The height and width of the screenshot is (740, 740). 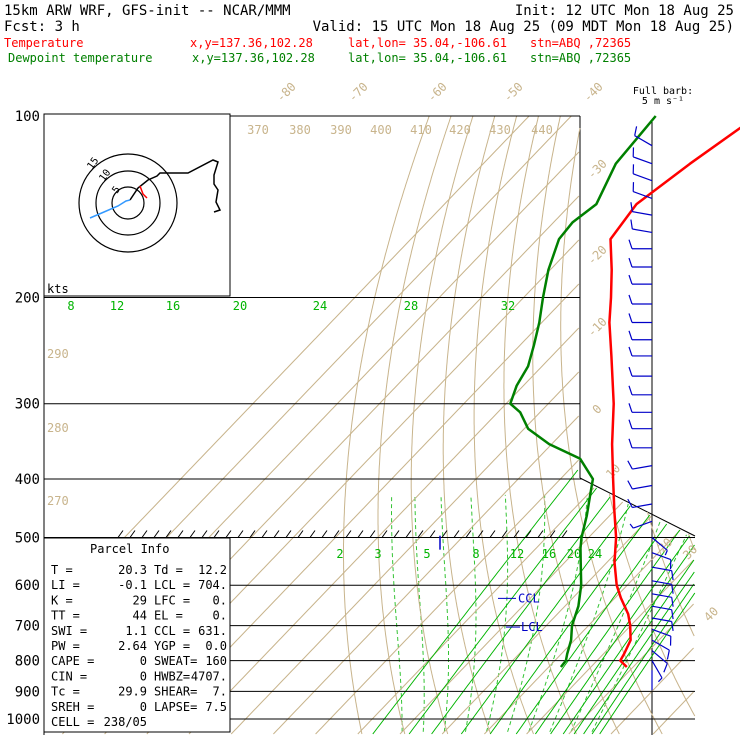 I want to click on parcel-info-value: 238/05, so click(x=125, y=722).